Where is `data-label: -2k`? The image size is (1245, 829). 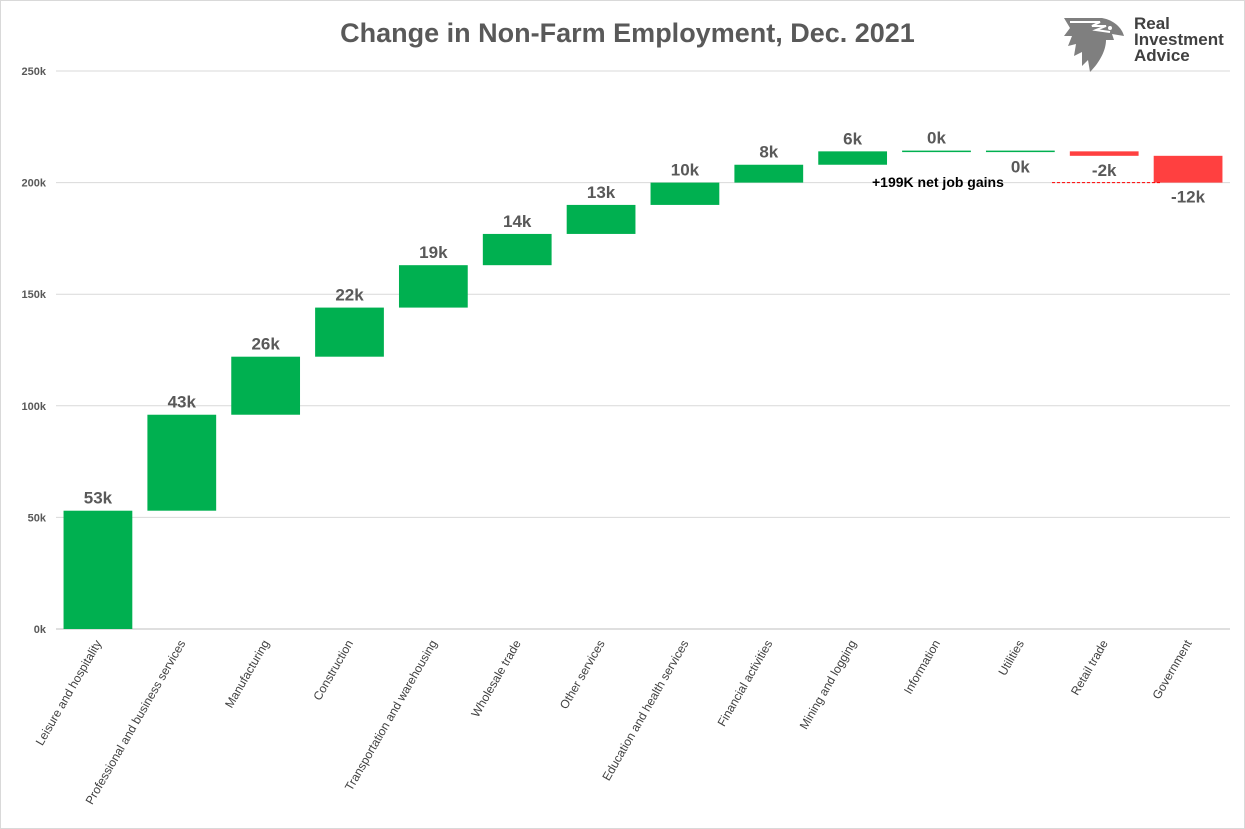
data-label: -2k is located at coordinates (1104, 170).